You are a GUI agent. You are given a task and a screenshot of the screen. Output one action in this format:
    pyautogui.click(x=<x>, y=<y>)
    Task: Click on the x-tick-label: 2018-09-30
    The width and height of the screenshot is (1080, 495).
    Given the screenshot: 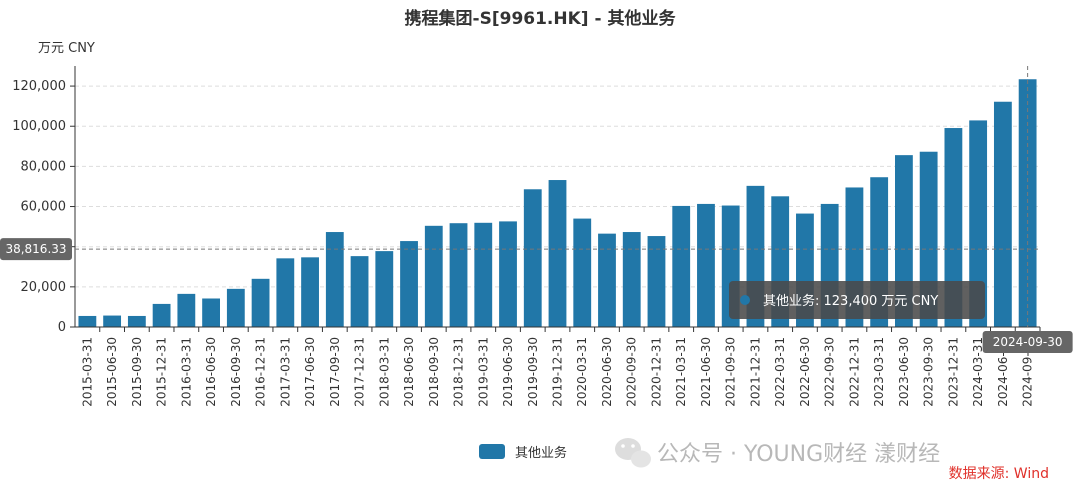 What is the action you would take?
    pyautogui.click(x=434, y=372)
    